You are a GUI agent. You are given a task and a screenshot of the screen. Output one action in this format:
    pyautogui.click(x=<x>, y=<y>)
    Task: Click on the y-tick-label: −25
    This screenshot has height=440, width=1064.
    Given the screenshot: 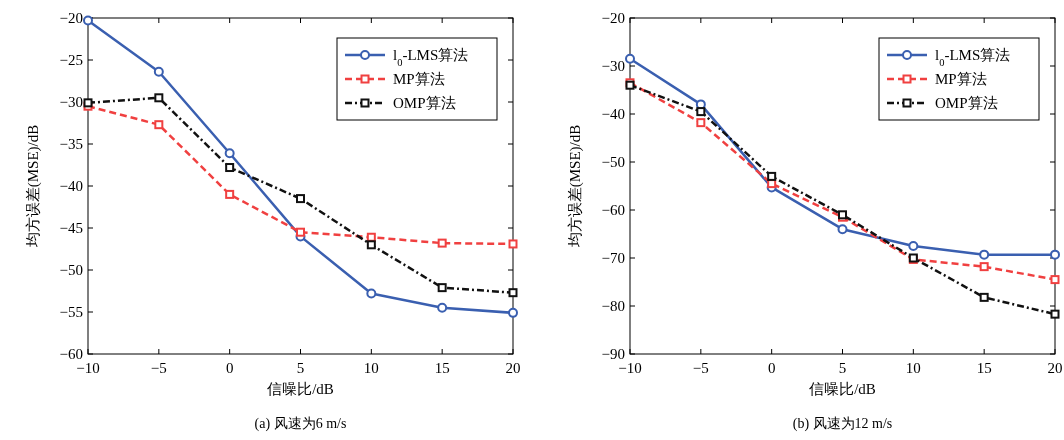 What is the action you would take?
    pyautogui.click(x=71, y=60)
    